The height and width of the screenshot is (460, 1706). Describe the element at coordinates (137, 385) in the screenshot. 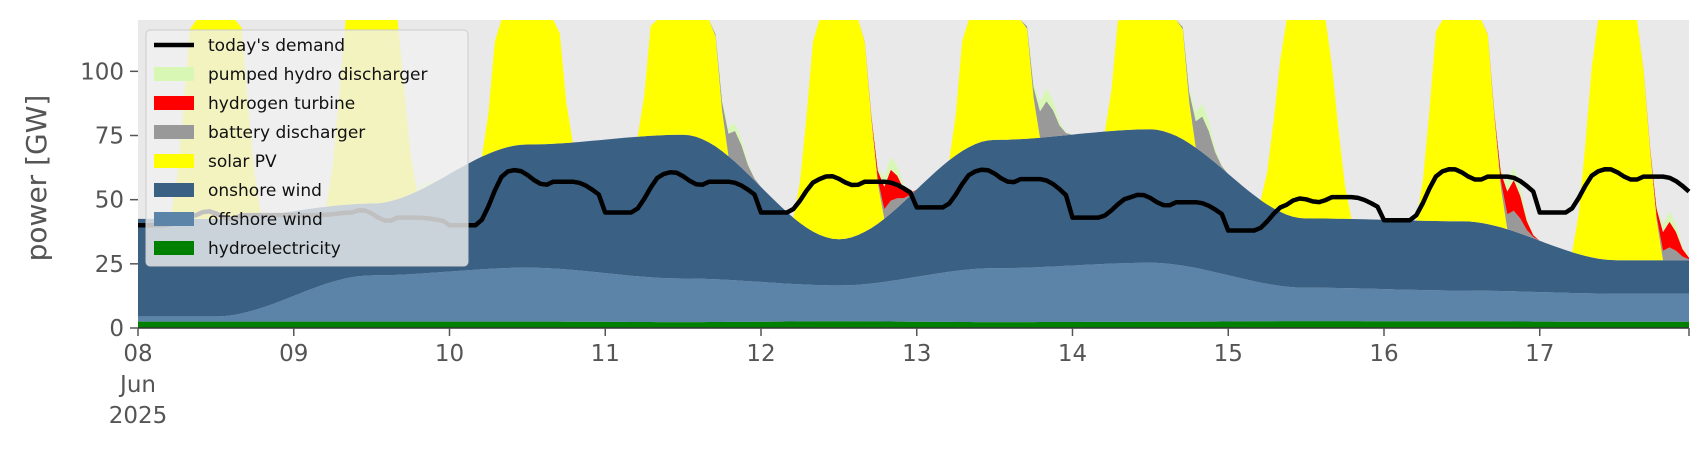

I see `x-tick-label: Jun` at that location.